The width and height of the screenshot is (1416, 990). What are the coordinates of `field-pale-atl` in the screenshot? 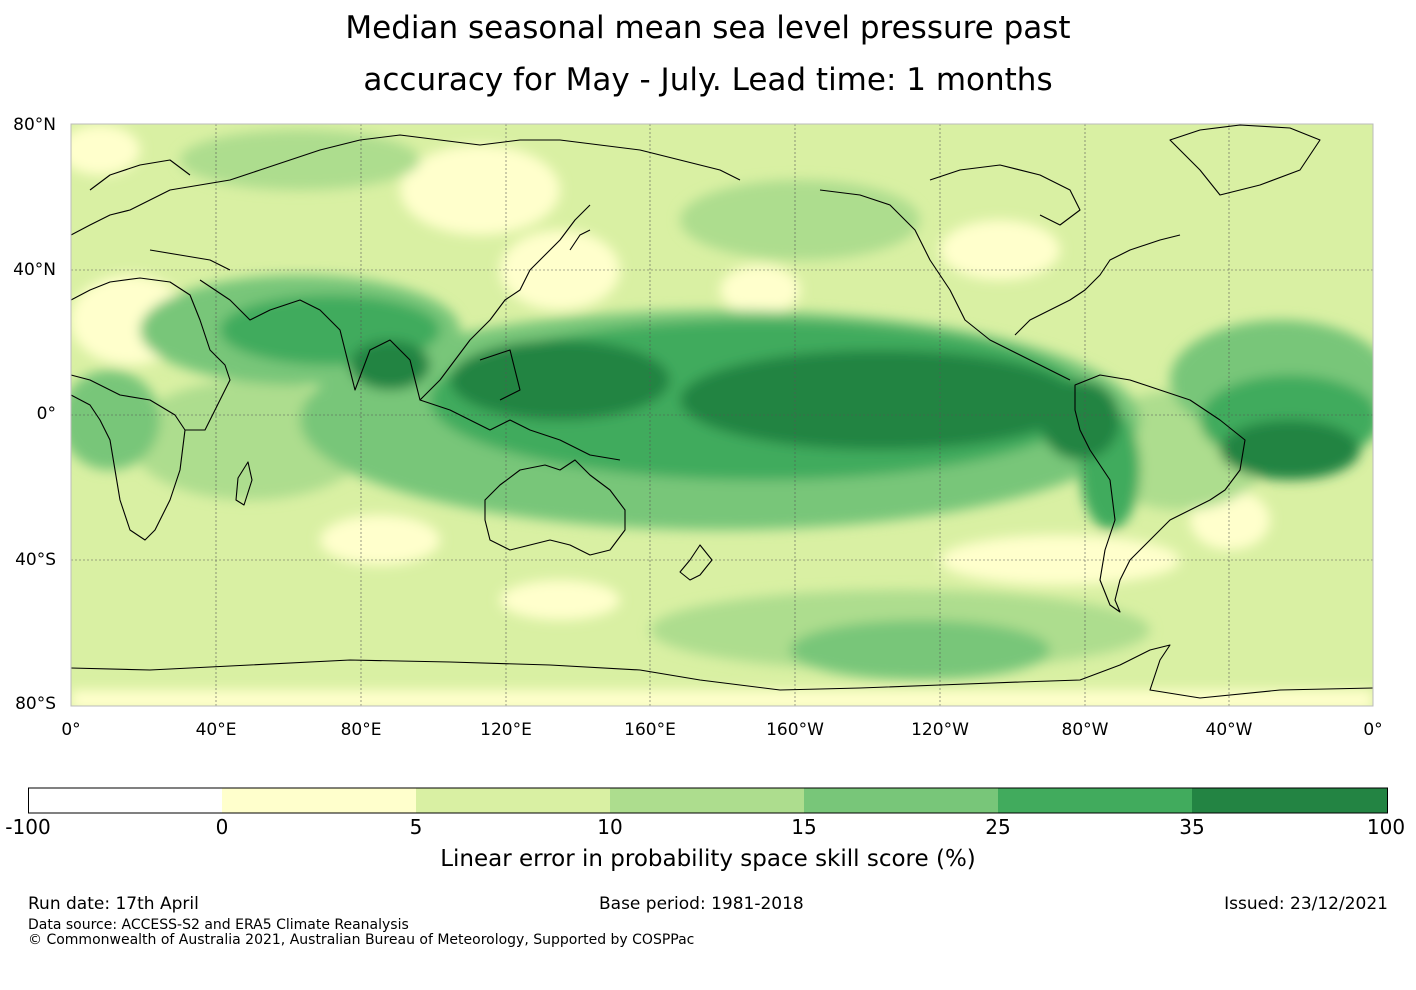 It's located at (105, 150).